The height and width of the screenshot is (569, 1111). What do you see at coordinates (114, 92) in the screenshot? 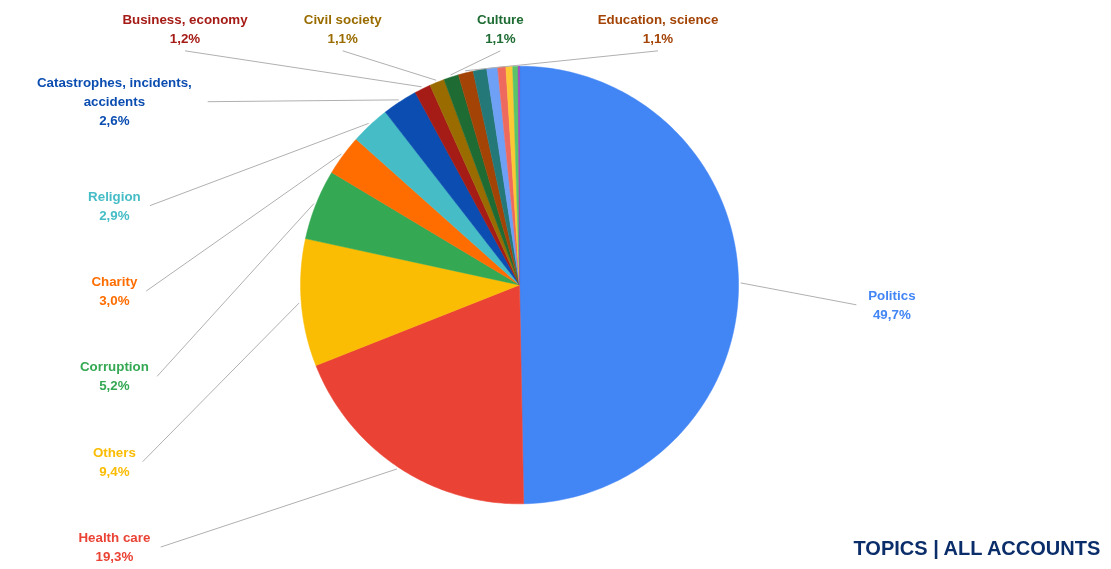
I see `slice-label: Catastrophes, incidents, accidents` at bounding box center [114, 92].